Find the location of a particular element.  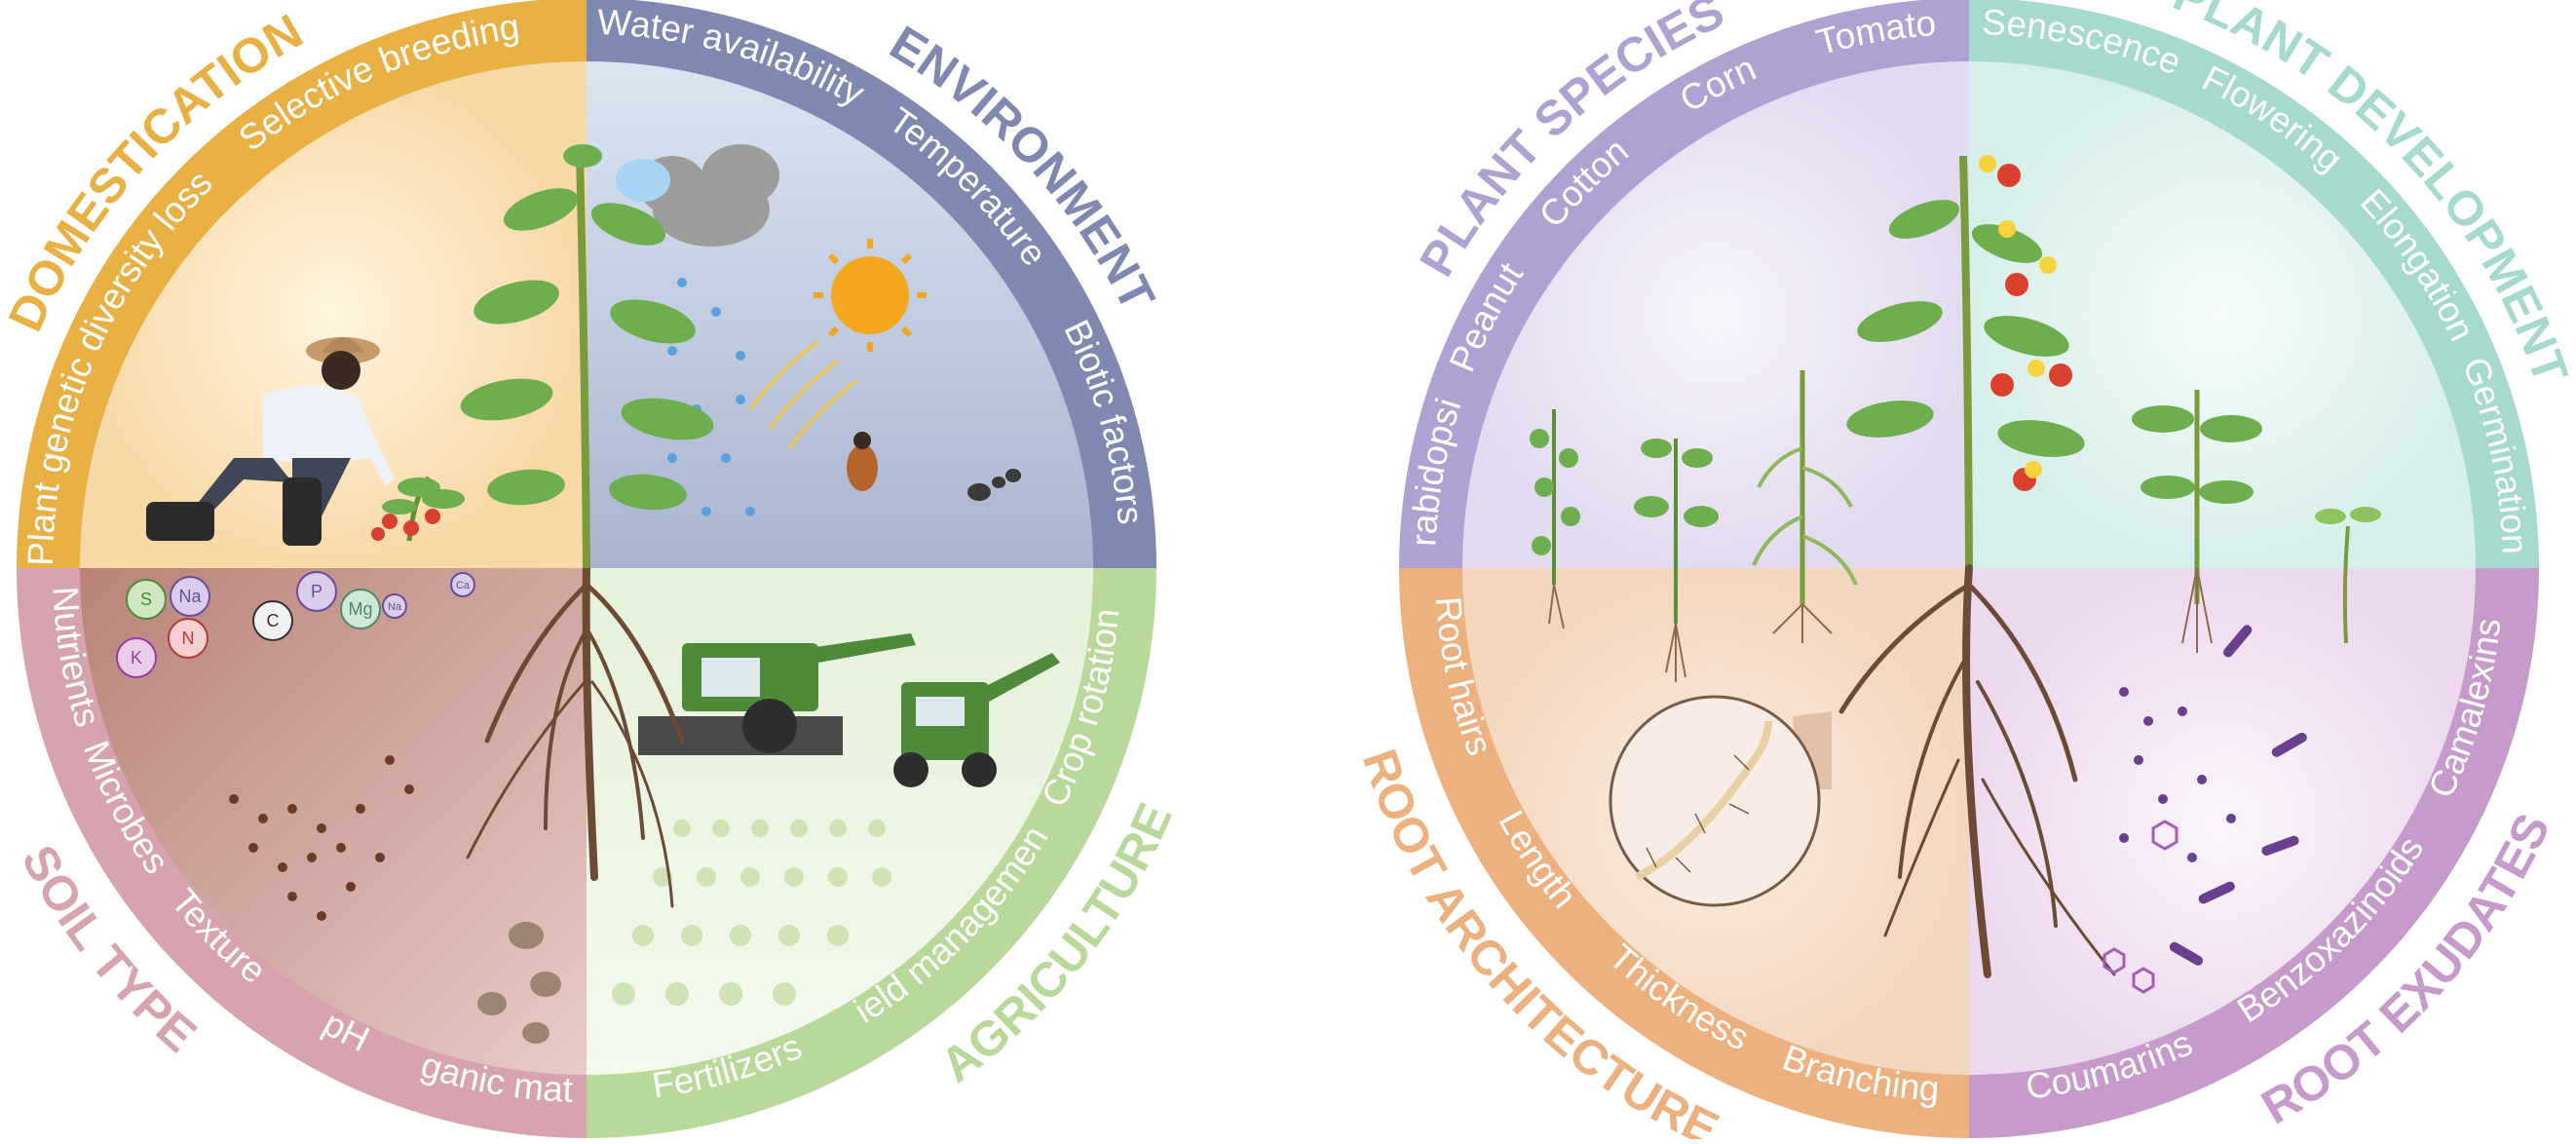

plant-species-quadrant is located at coordinates (1684, 284).